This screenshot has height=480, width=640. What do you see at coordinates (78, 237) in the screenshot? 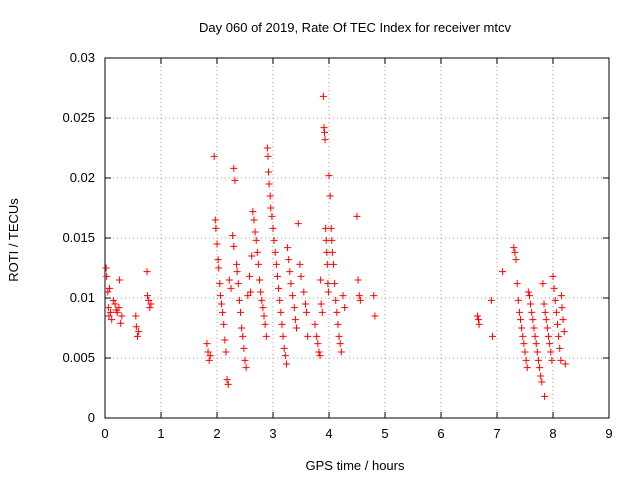
I see `y-tick-label: 0.015` at bounding box center [78, 237].